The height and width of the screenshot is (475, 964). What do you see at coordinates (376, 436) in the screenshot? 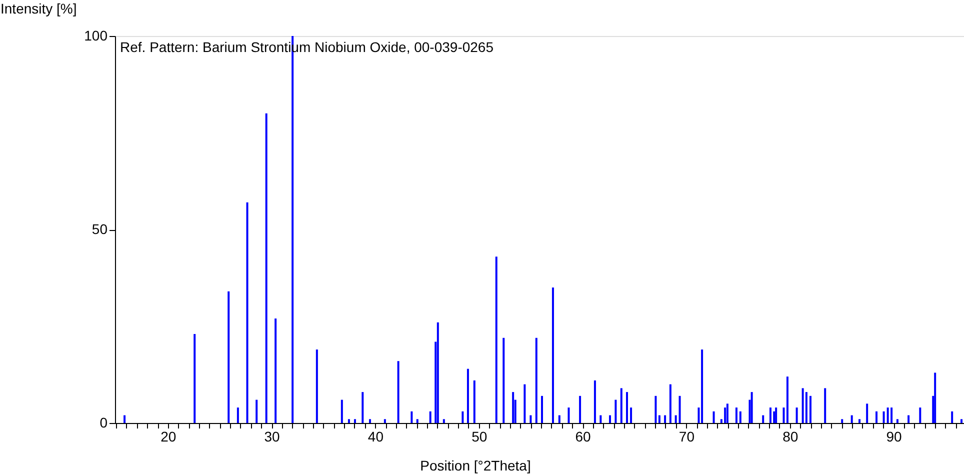
I see `x-tick-label: 40` at bounding box center [376, 436].